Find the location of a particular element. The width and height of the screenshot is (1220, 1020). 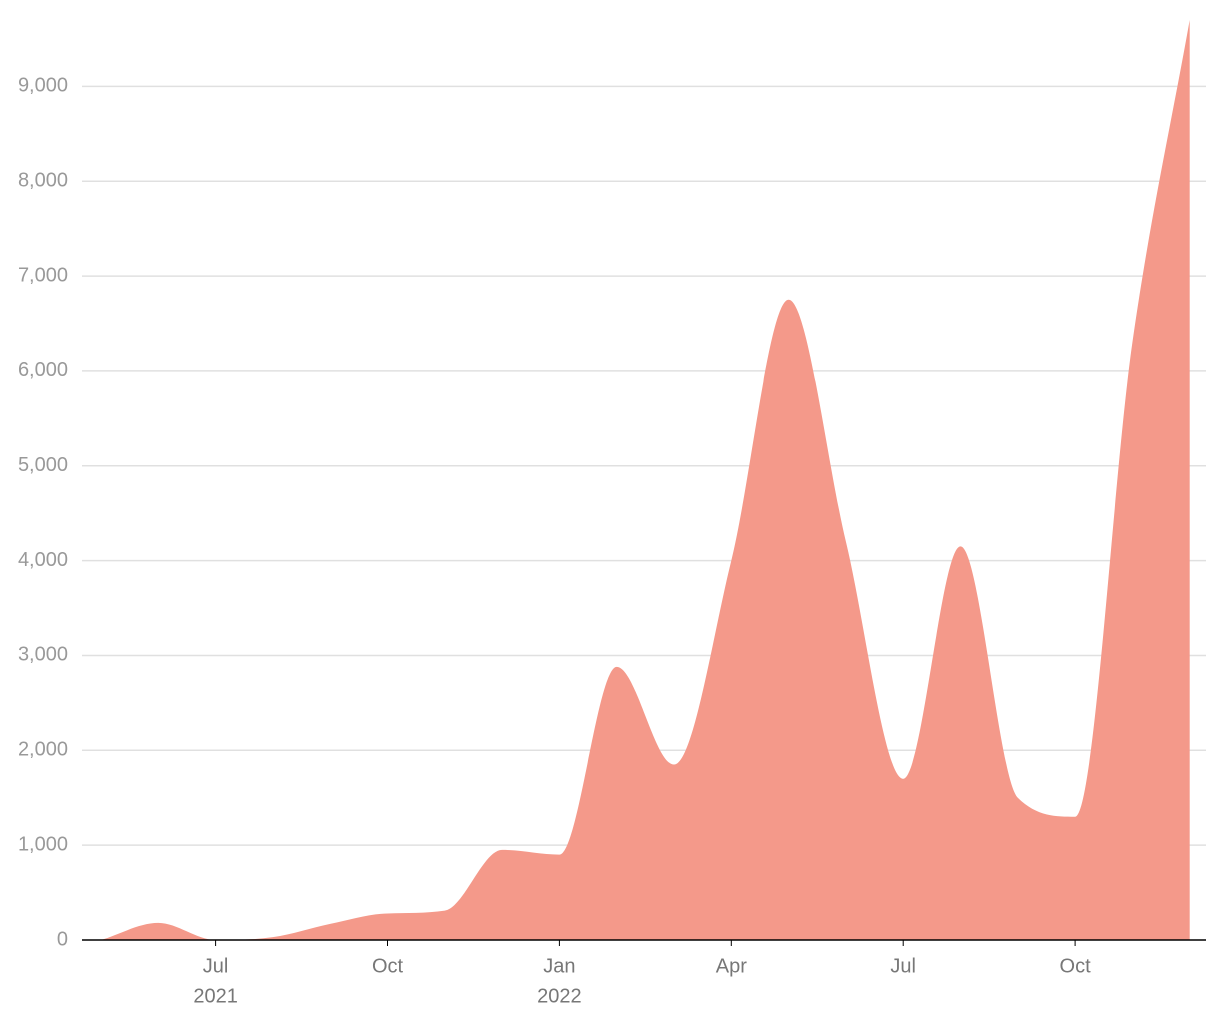

y-tick-label: 4,000 is located at coordinates (43, 560).